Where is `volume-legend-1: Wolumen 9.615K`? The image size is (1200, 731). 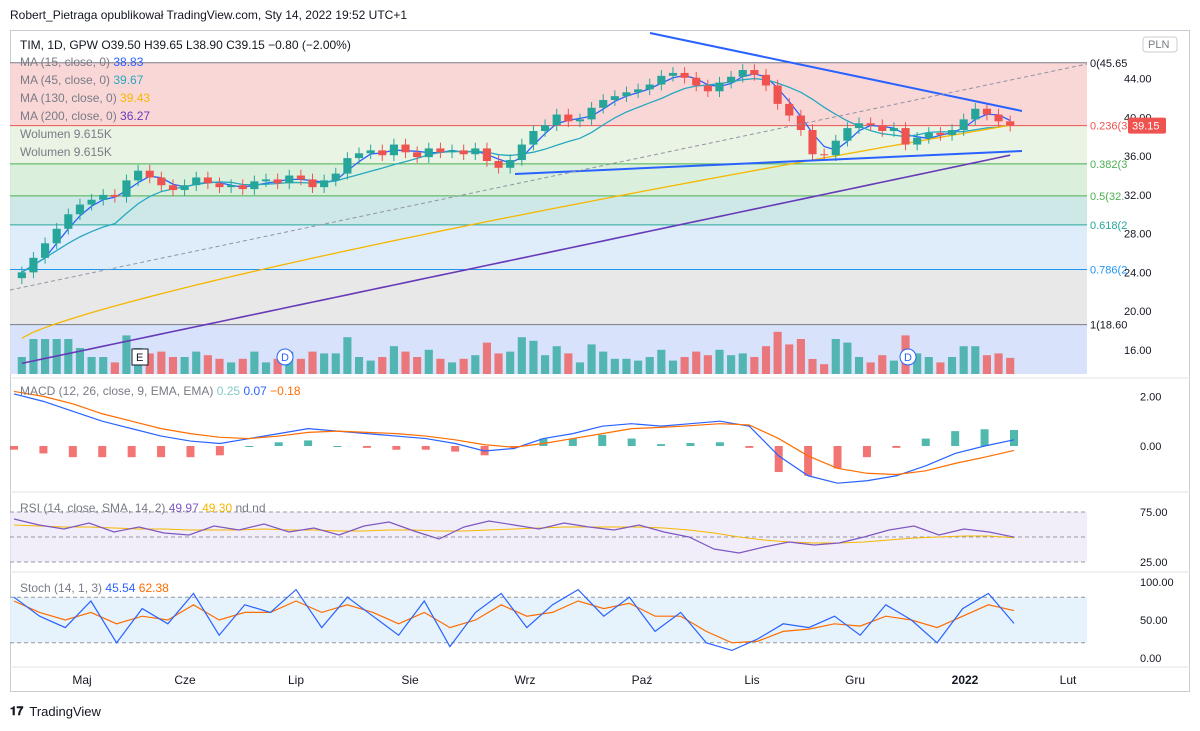 volume-legend-1: Wolumen 9.615K is located at coordinates (66, 152).